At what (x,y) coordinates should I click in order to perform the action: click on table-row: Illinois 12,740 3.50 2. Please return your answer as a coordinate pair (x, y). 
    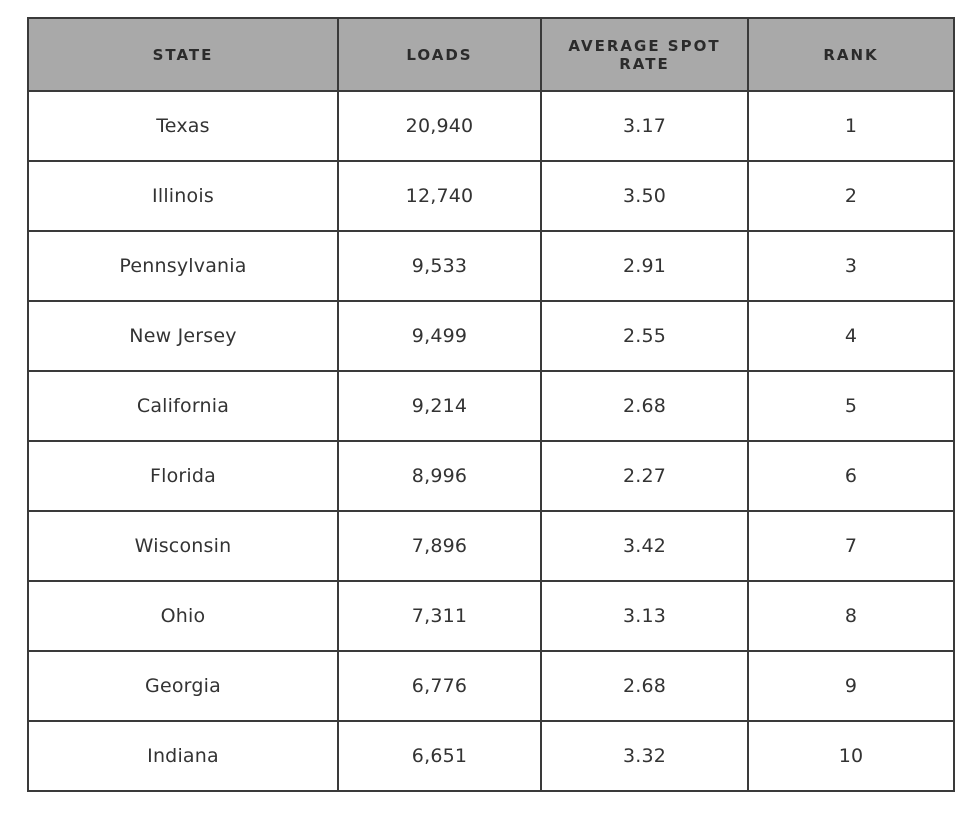
    Looking at the image, I should click on (491, 196).